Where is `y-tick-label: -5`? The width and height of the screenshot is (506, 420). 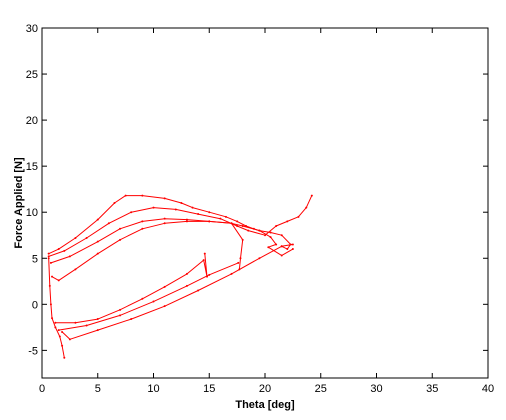 y-tick-label: -5 is located at coordinates (33, 351).